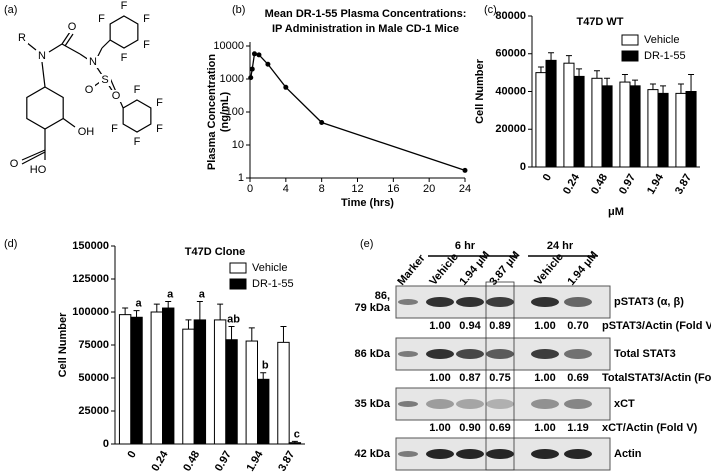  I want to click on kda-label: 79 kDa, so click(373, 308).